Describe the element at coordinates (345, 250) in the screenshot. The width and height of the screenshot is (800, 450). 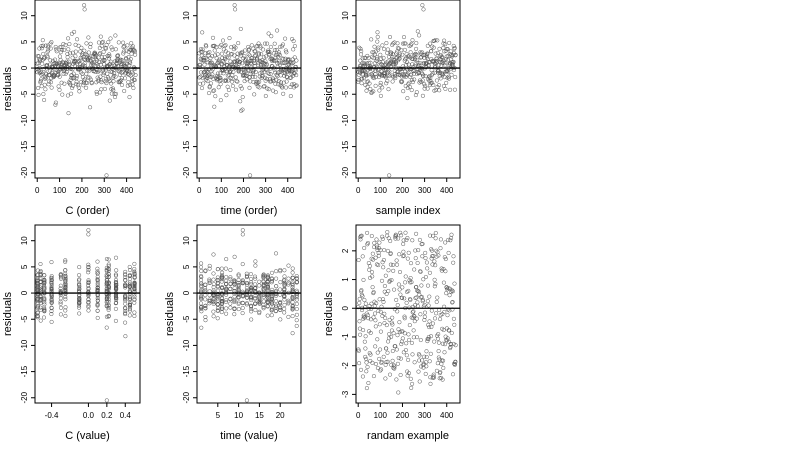
I see `y-tick-label: 2` at that location.